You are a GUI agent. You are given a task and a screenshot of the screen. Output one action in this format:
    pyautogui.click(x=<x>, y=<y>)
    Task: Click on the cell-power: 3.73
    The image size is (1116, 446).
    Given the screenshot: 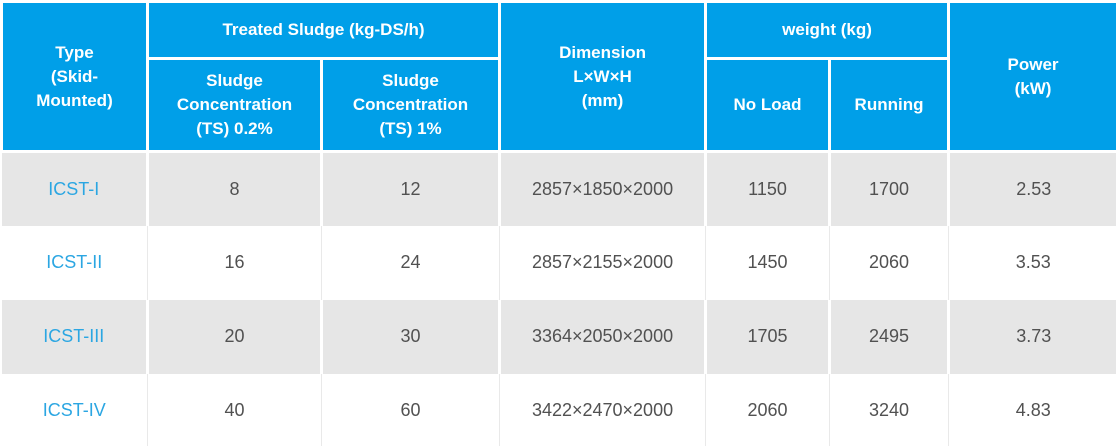 What is the action you would take?
    pyautogui.click(x=1032, y=336)
    